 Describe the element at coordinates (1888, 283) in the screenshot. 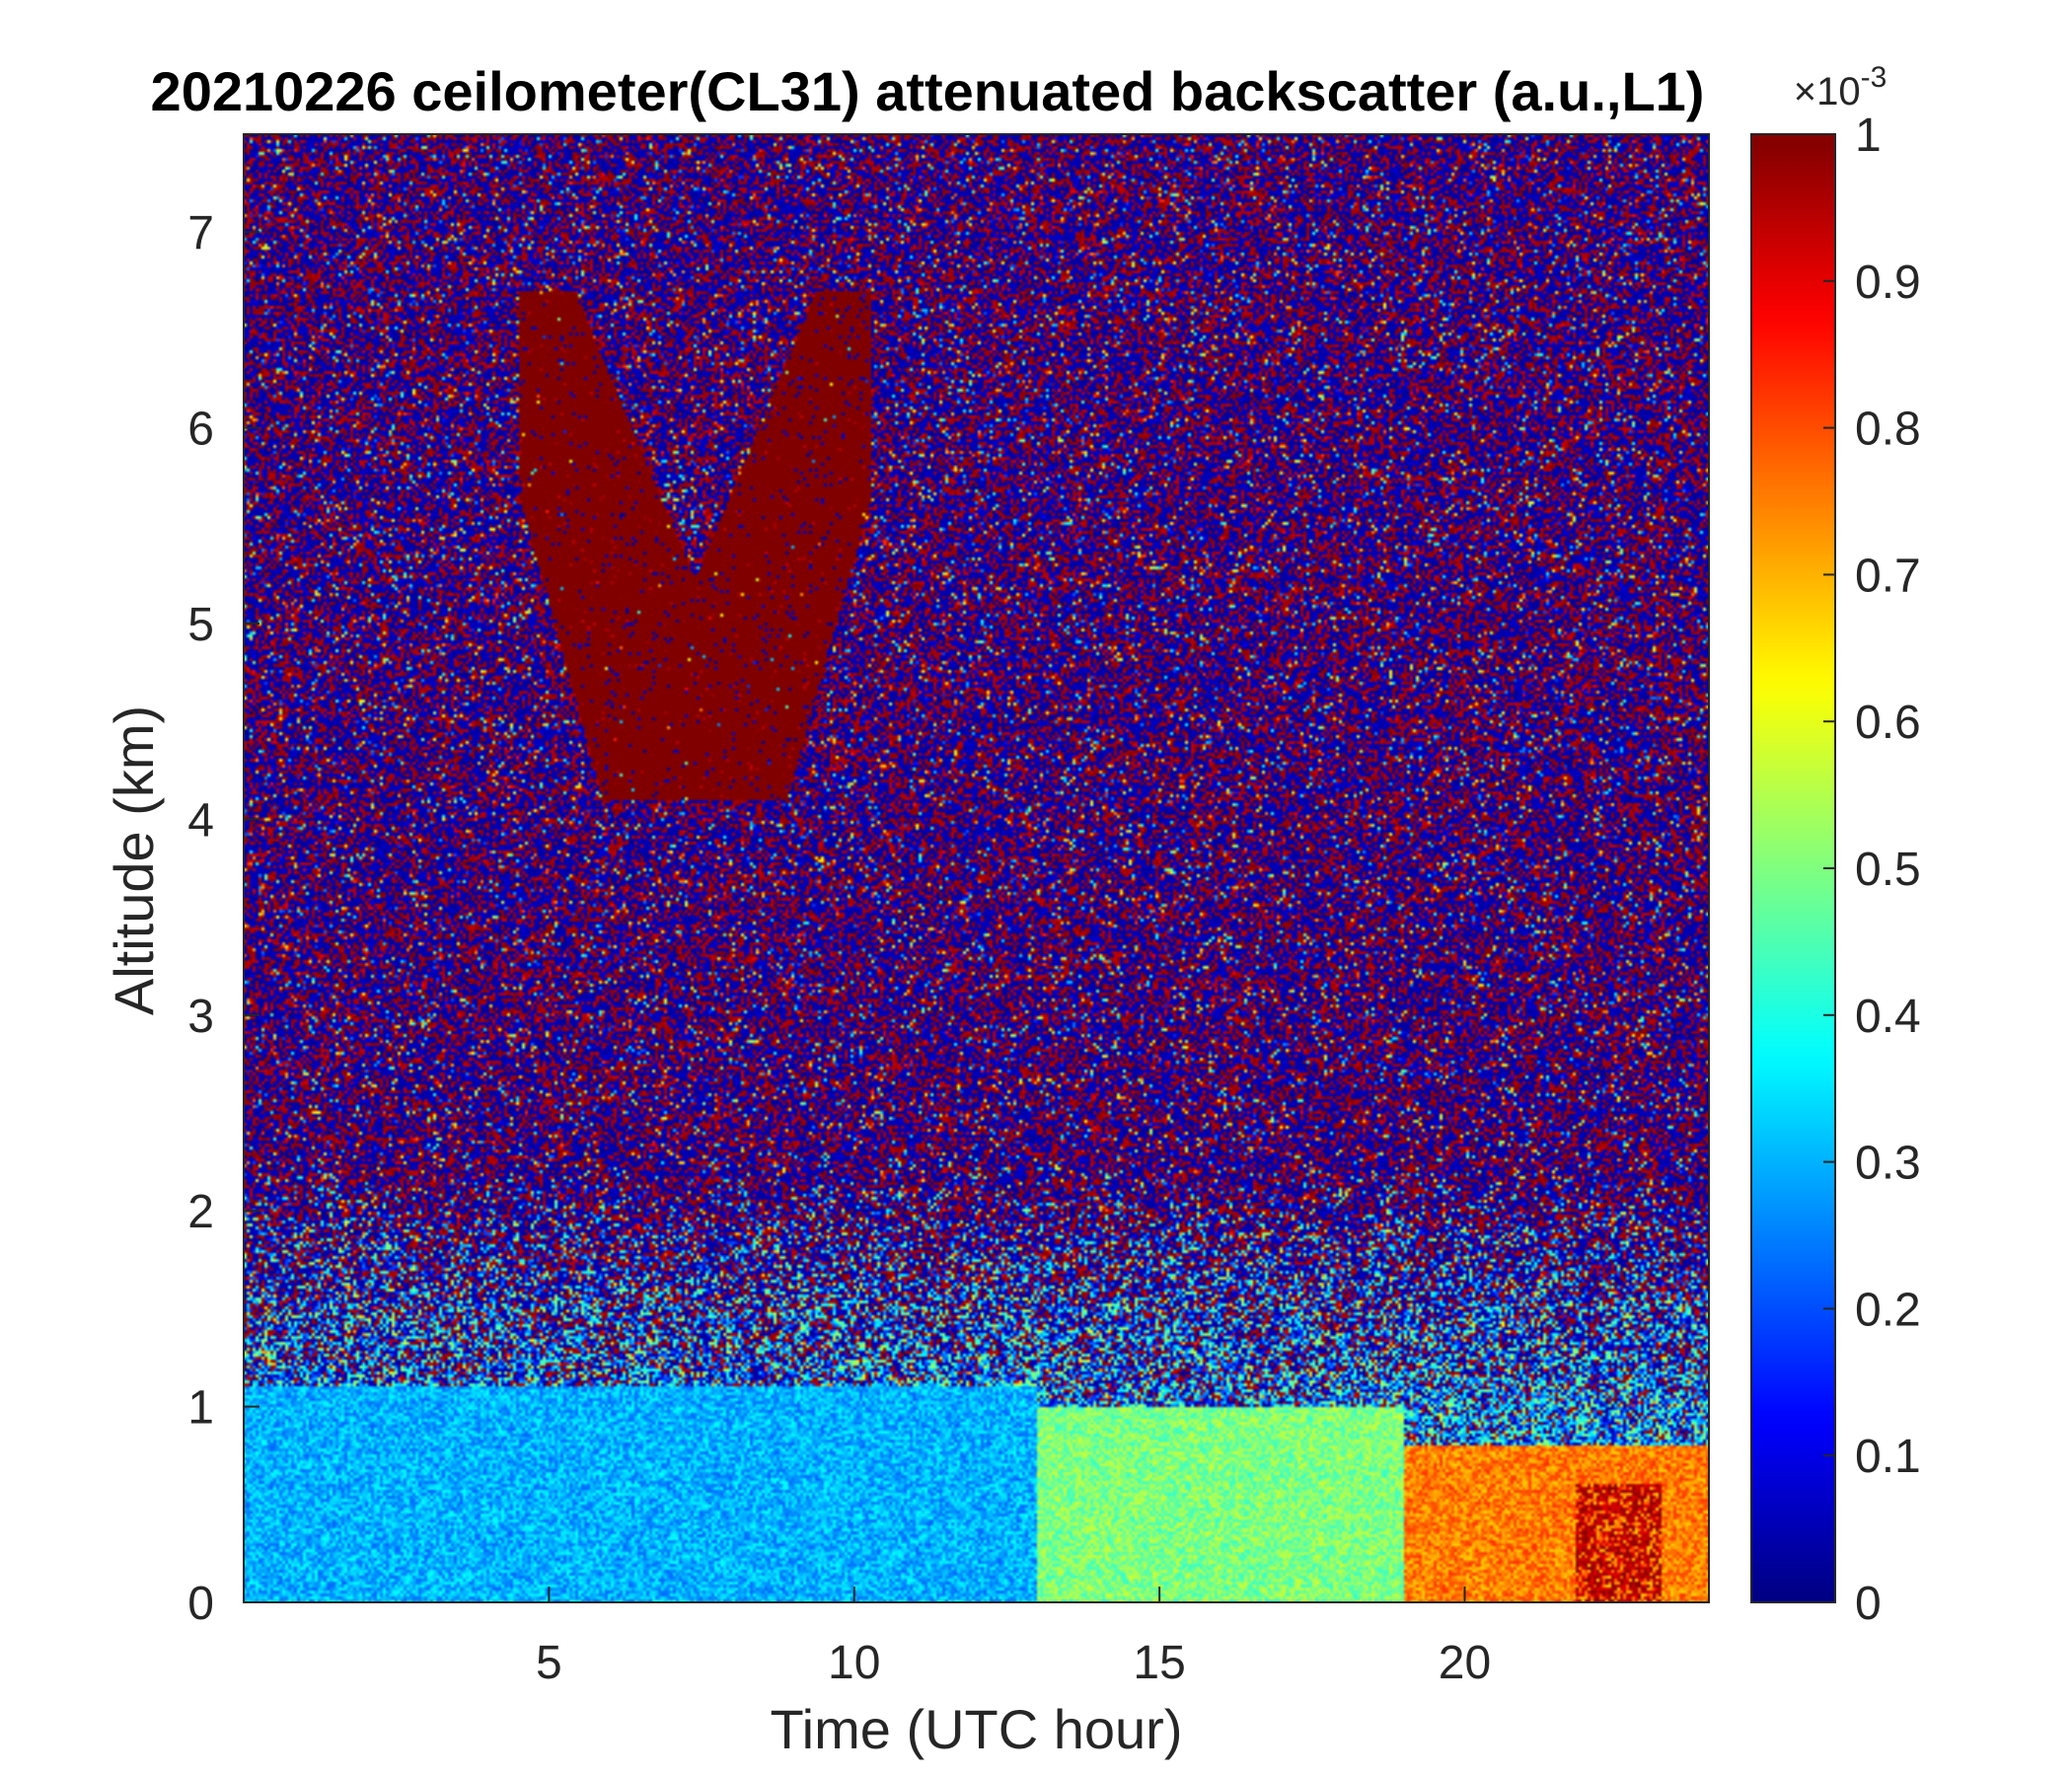

I see `colorbar-tick-label: 0.9` at that location.